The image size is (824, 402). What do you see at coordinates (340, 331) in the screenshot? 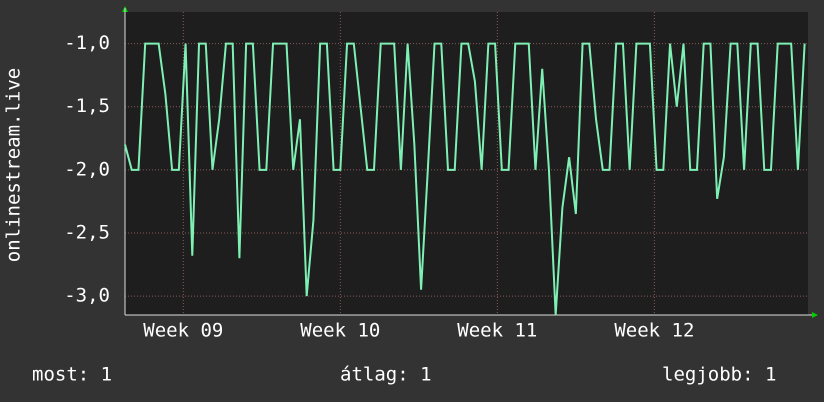
I see `x-tick-label: Week 10` at bounding box center [340, 331].